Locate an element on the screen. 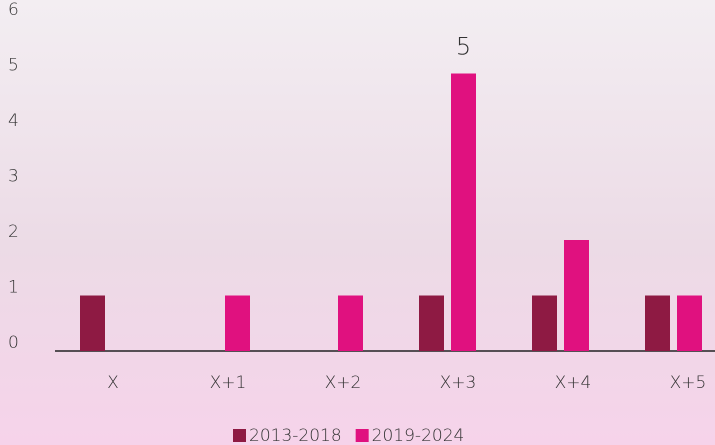 Image resolution: width=715 pixels, height=445 pixels. x-tick-label: X+3 is located at coordinates (458, 383).